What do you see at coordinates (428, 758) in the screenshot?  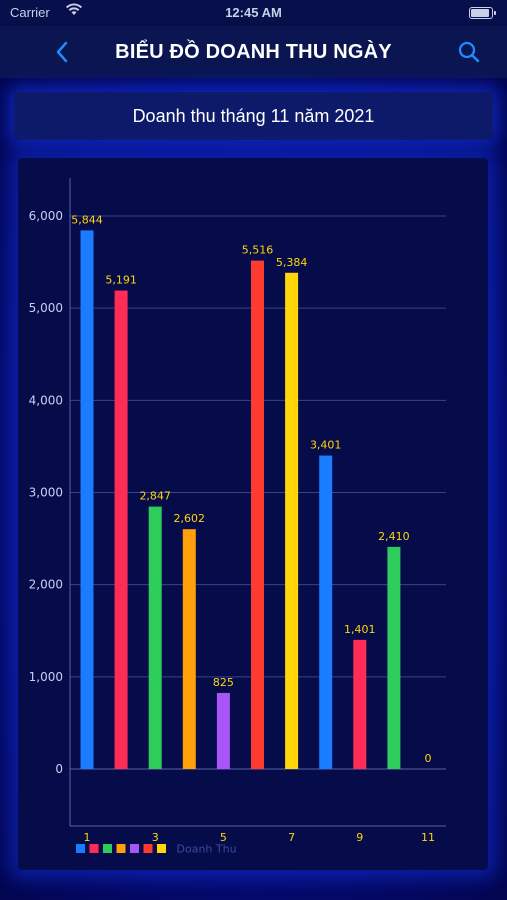 I see `bar-value-label: 0` at bounding box center [428, 758].